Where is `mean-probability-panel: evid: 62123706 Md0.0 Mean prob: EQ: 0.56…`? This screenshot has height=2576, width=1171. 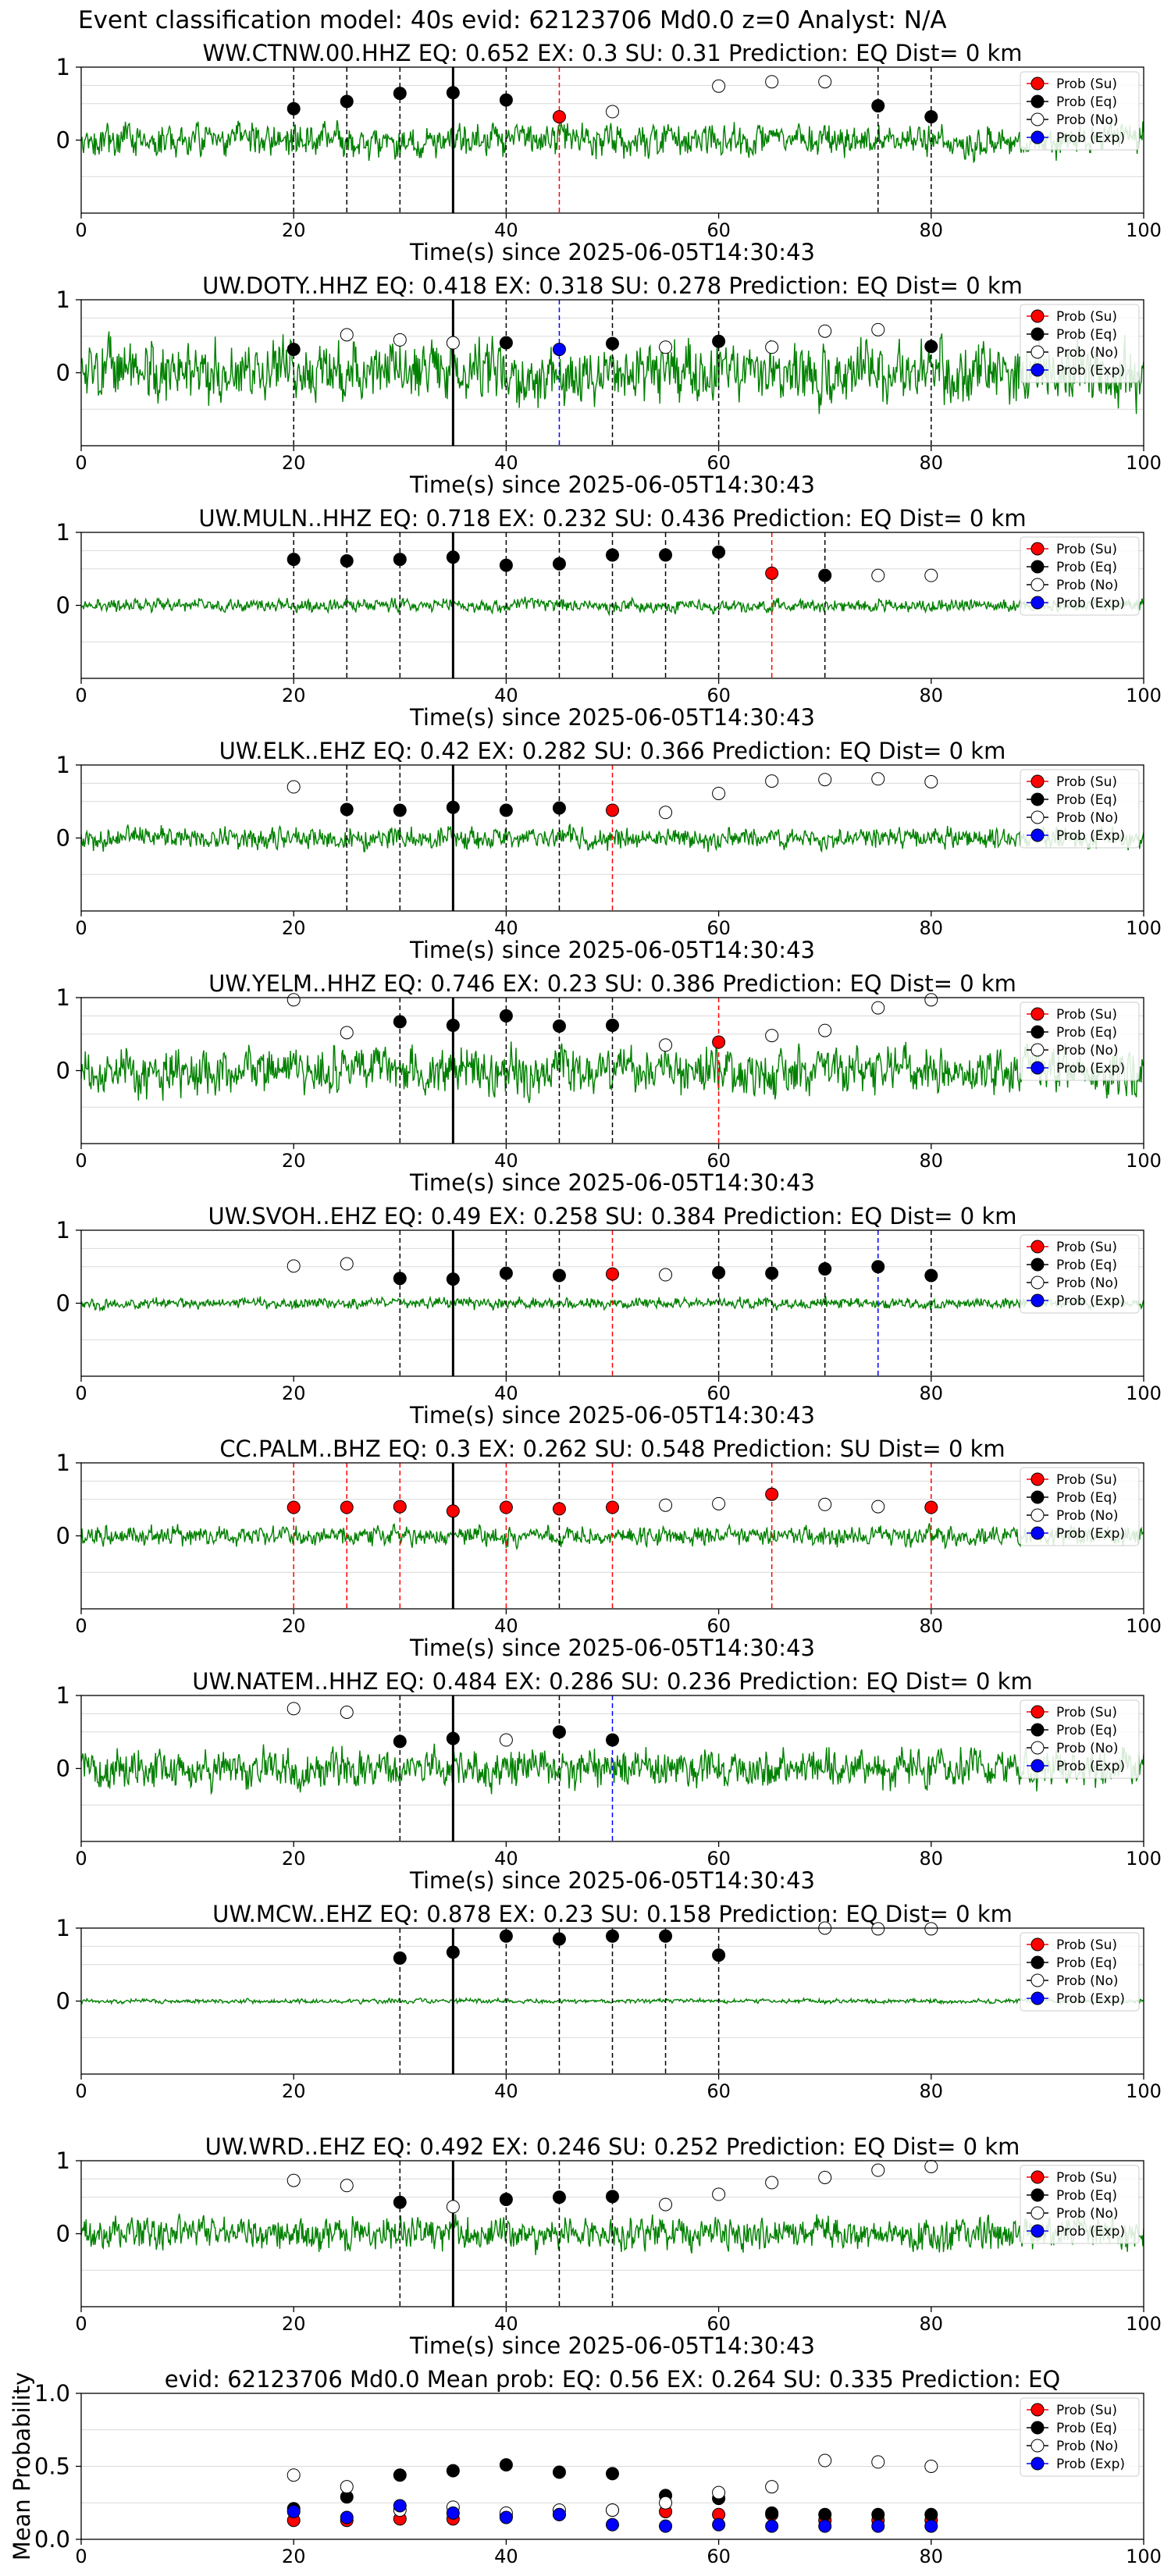
mean-probability-panel: evid: 62123706 Md0.0 Mean prob: EQ: 0.56… is located at coordinates (585, 2466).